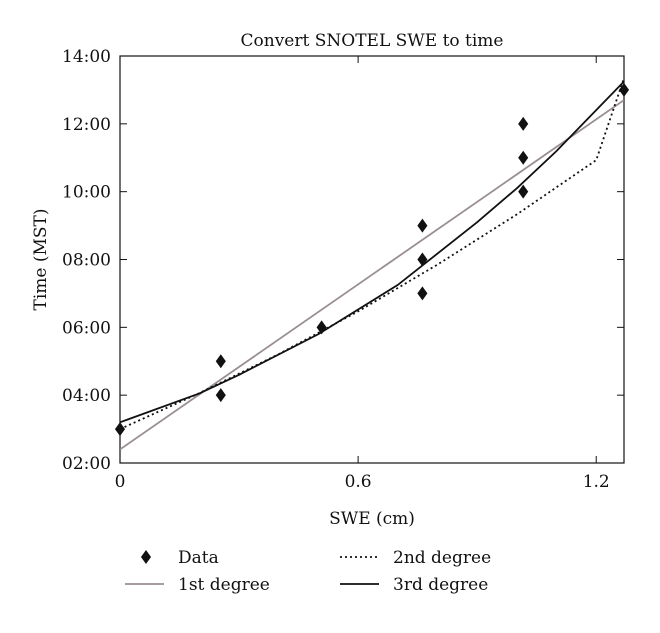  Describe the element at coordinates (224, 585) in the screenshot. I see `legend-label: 1st degree` at that location.